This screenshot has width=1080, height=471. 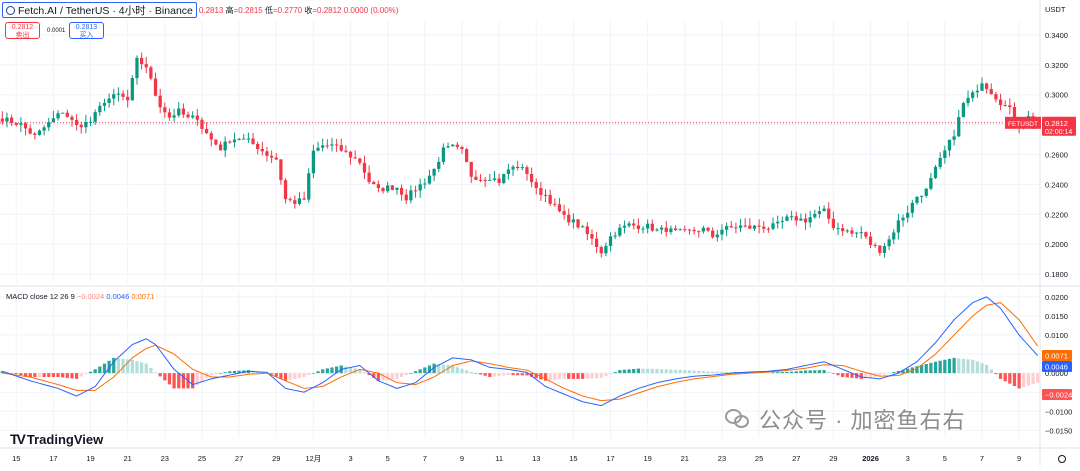 What do you see at coordinates (86, 30) in the screenshot?
I see `buy-button: 0.2813 买入` at bounding box center [86, 30].